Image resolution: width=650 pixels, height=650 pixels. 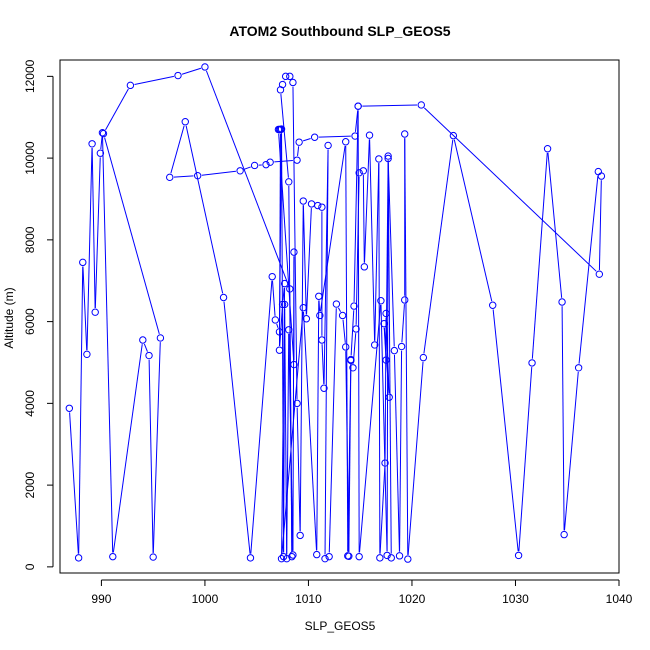 What do you see at coordinates (619, 599) in the screenshot?
I see `x-tick-label: 1040` at bounding box center [619, 599].